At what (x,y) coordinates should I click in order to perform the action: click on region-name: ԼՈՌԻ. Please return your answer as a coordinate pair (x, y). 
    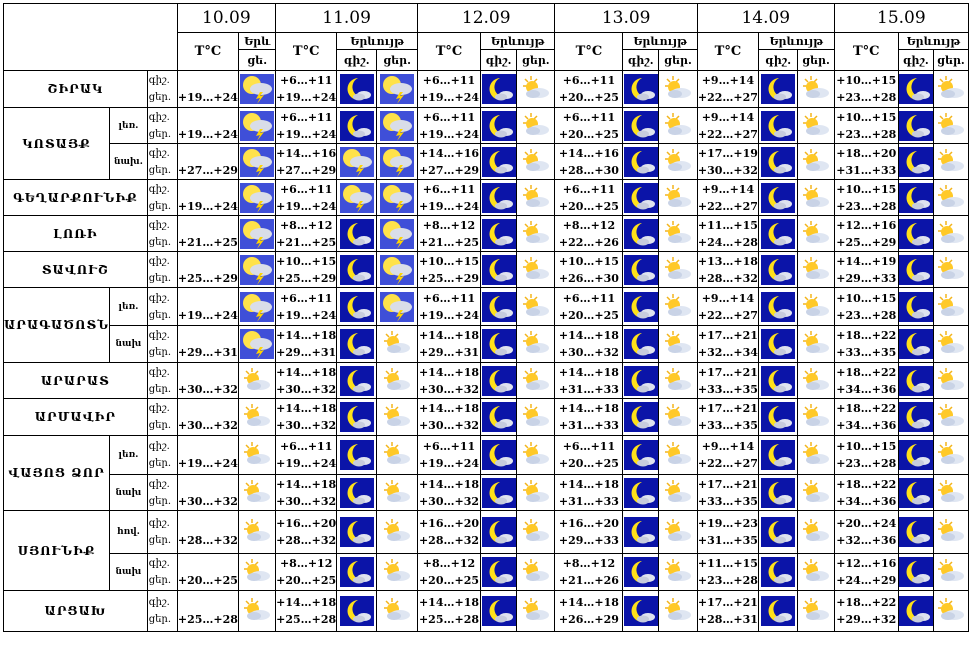
    Looking at the image, I should click on (75, 233).